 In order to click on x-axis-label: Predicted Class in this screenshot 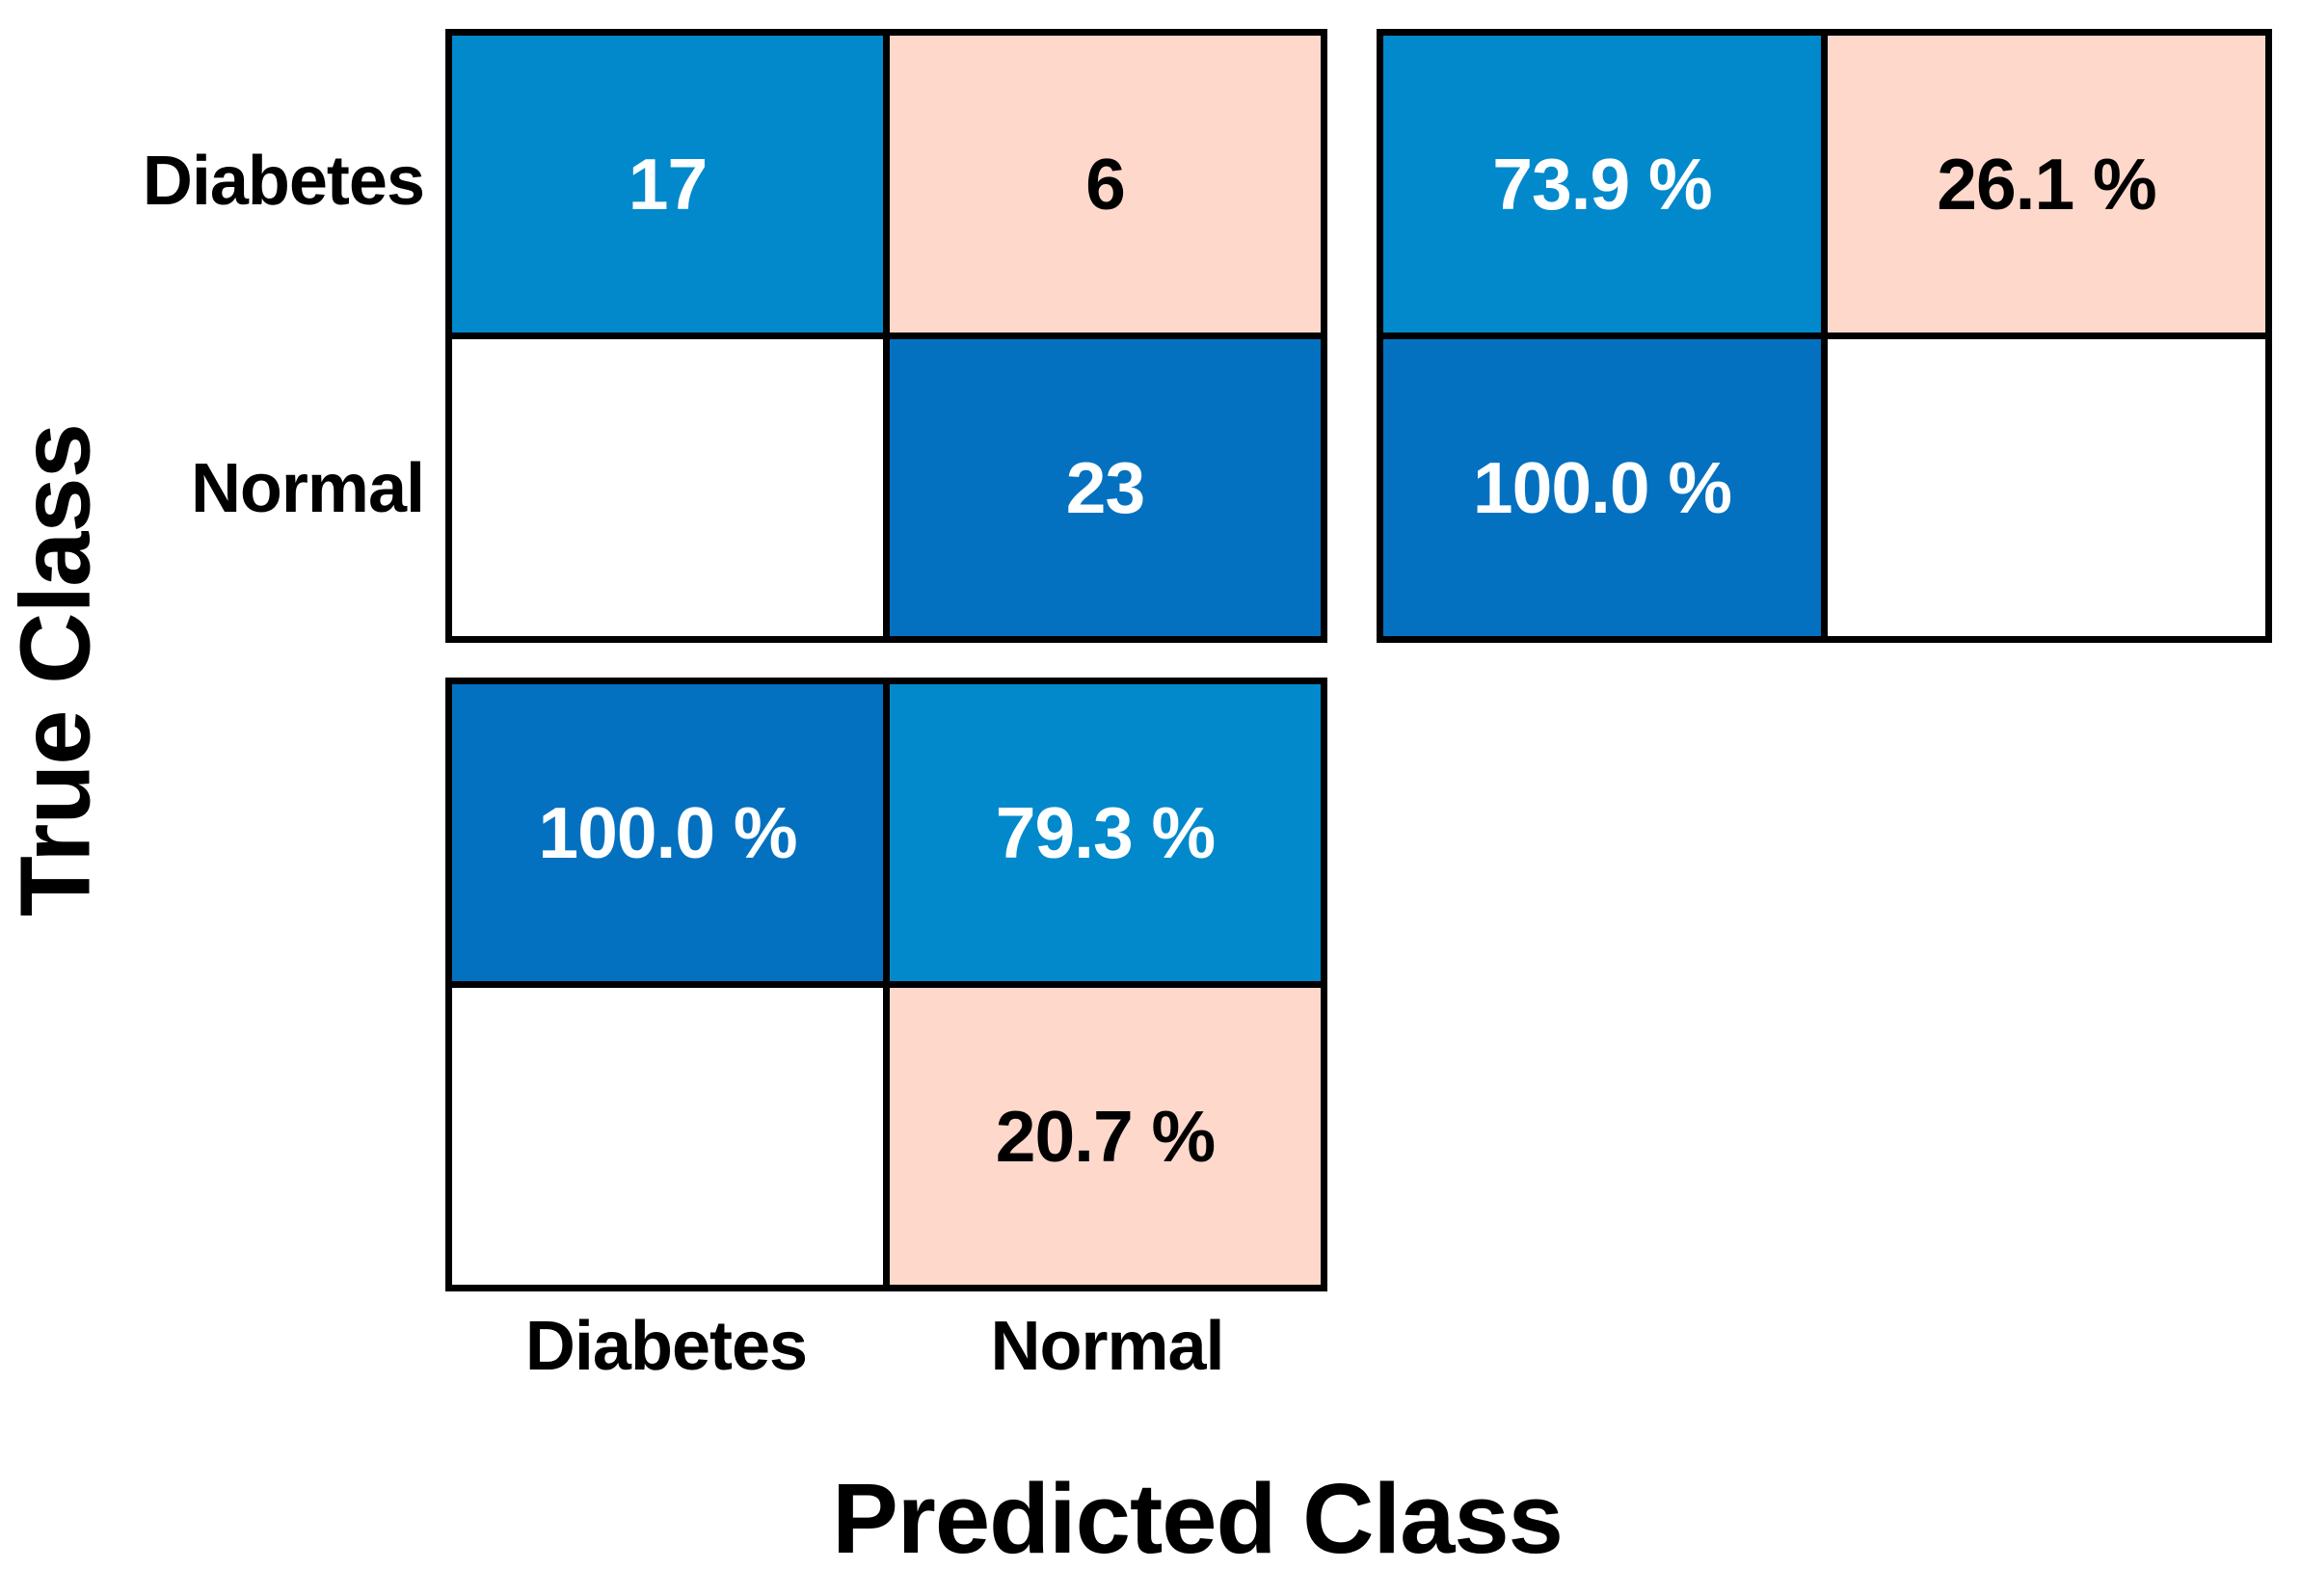, I will do `click(1198, 1518)`.